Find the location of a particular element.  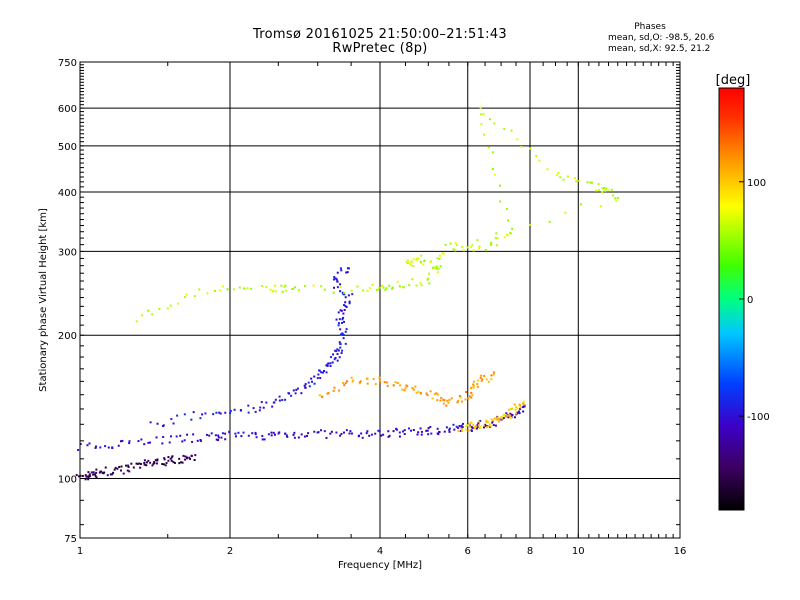

y-axis-label: Stationary phase Virtual Height [km] is located at coordinates (43, 300).